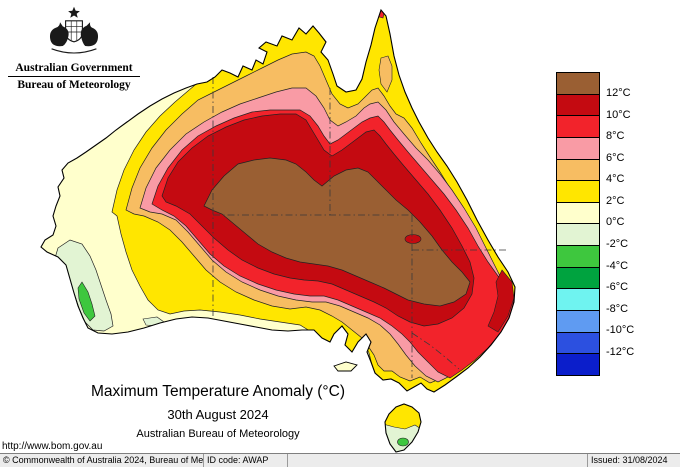  I want to click on region-10-12c-inner-spot, so click(413, 239).